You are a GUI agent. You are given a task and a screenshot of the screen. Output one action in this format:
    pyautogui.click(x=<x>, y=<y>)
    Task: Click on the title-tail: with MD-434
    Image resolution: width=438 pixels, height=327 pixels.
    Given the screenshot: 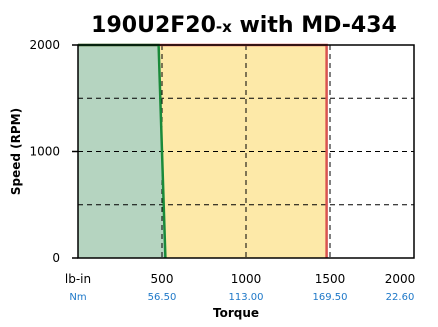 What is the action you would take?
    pyautogui.click(x=314, y=25)
    